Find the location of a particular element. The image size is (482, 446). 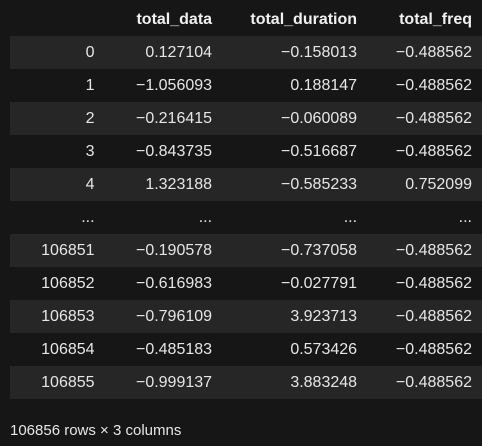

row-index: 106852 is located at coordinates (68, 283).